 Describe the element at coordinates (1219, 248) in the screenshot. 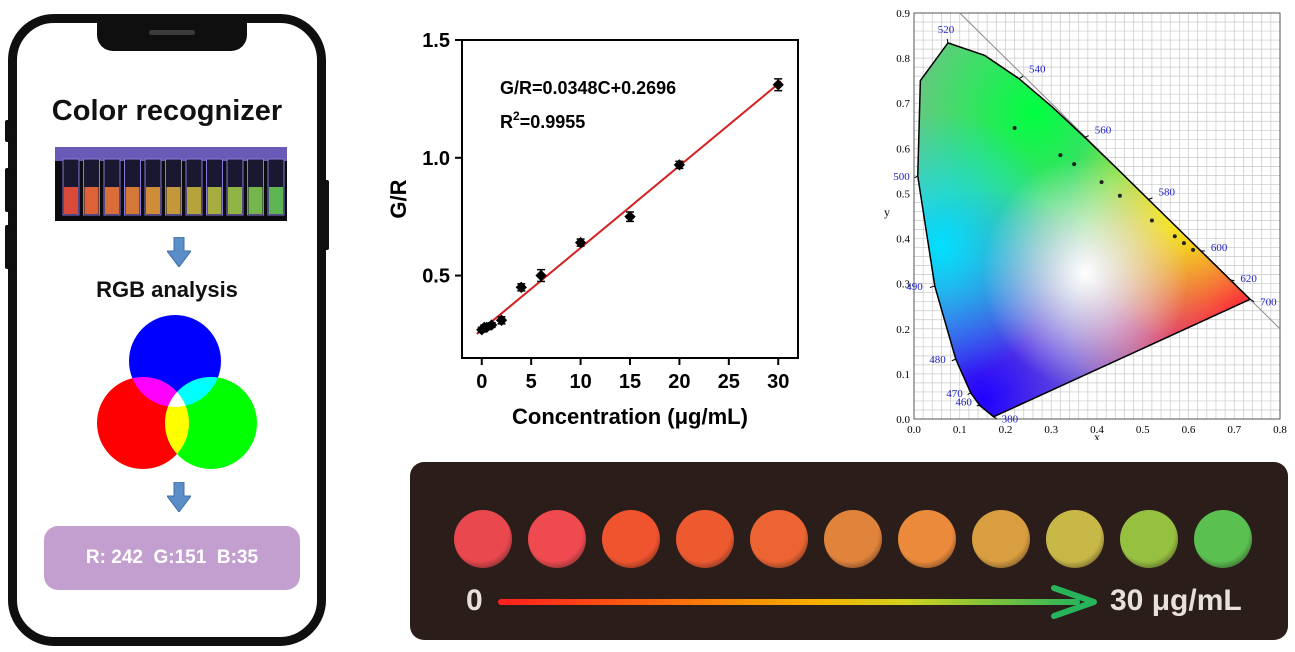

I see `wavelength-label: 600` at that location.